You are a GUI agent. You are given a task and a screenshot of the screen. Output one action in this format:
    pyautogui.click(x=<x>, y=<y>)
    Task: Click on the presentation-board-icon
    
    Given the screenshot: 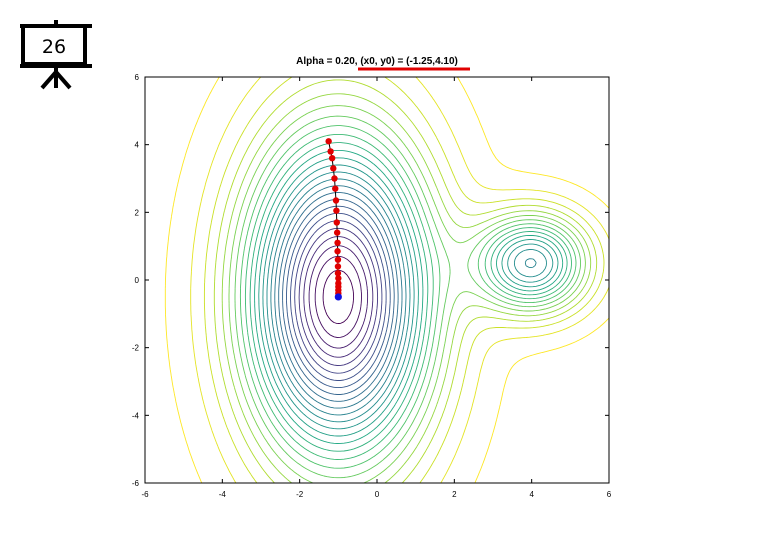 What is the action you would take?
    pyautogui.click(x=56, y=55)
    